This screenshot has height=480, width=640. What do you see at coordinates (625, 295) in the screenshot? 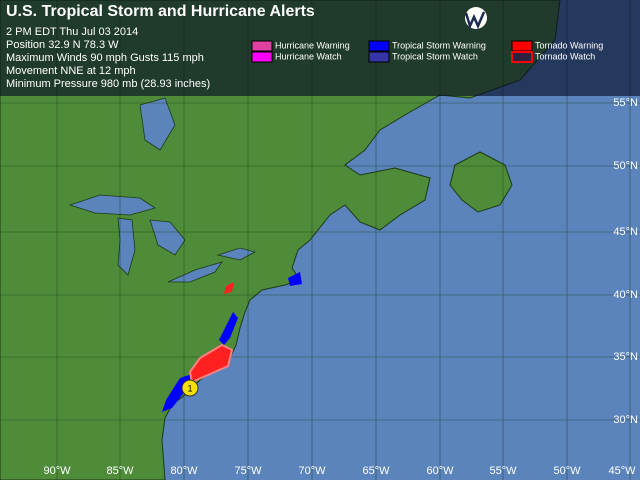
I see `latitude-label: 40°N` at bounding box center [625, 295].